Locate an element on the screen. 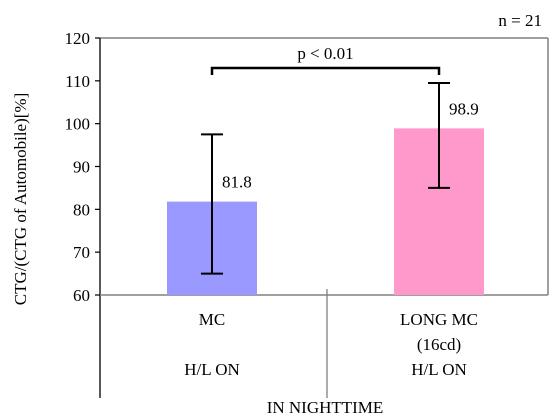  y-tick-label: 70 is located at coordinates (81, 252).